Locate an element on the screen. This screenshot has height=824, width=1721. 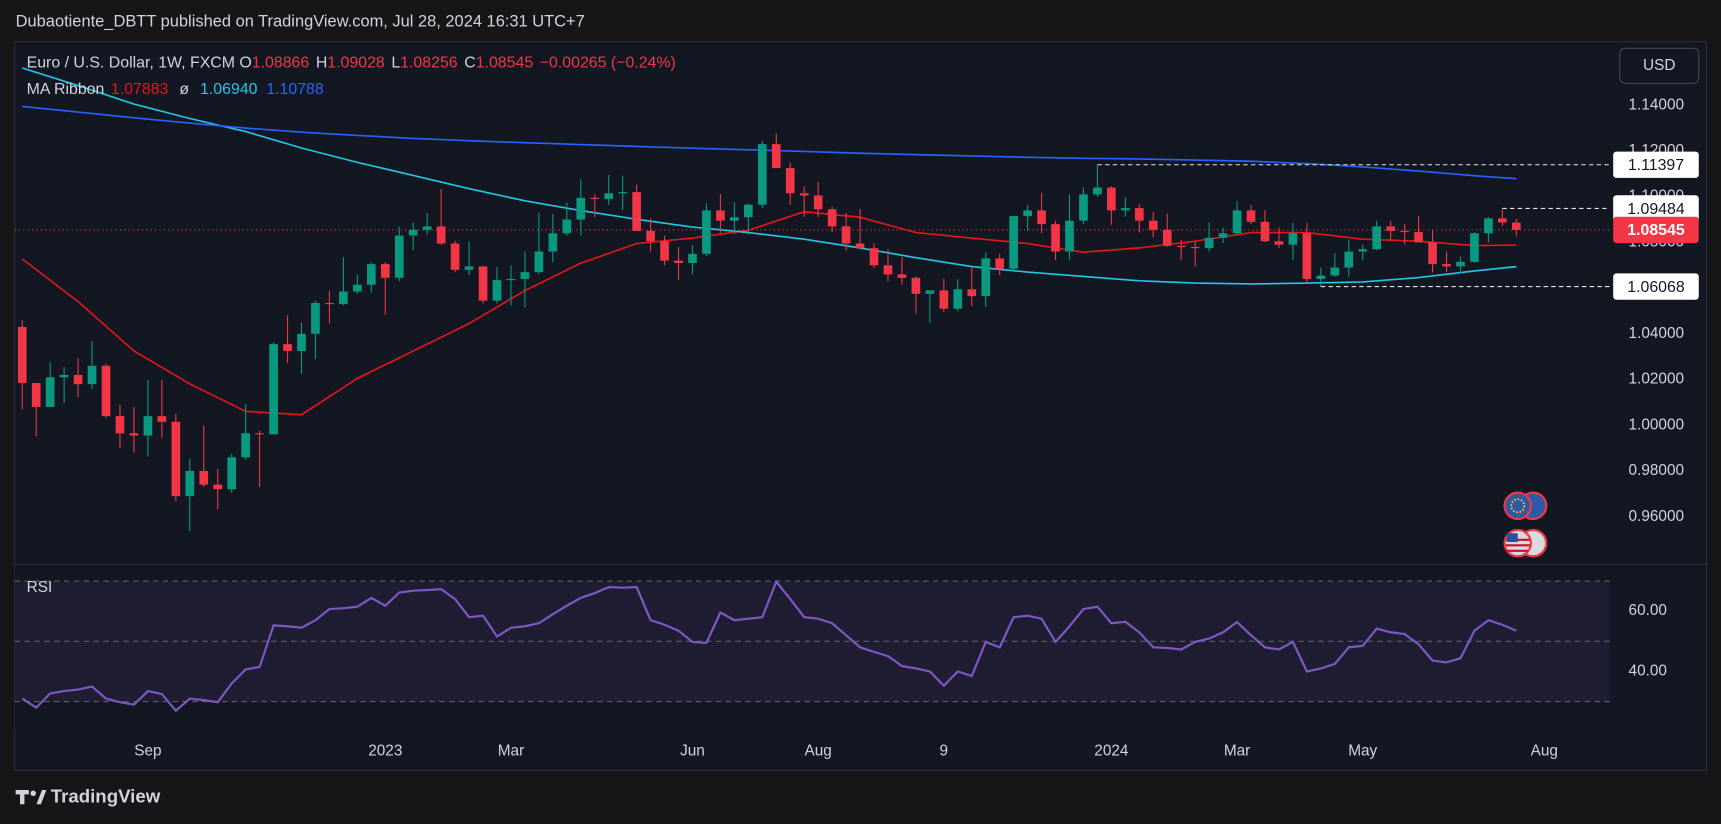
currency-label: USD is located at coordinates (1659, 65).